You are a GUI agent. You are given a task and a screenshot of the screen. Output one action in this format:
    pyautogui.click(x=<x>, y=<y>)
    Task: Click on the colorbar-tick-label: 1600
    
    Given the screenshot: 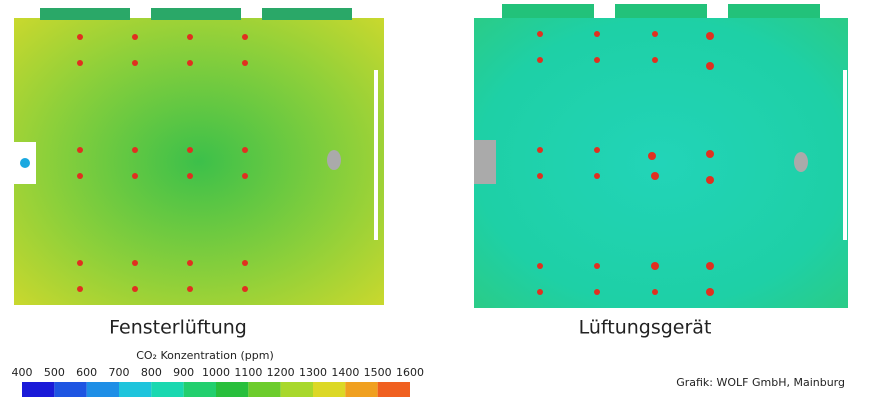 What is the action you would take?
    pyautogui.click(x=410, y=372)
    